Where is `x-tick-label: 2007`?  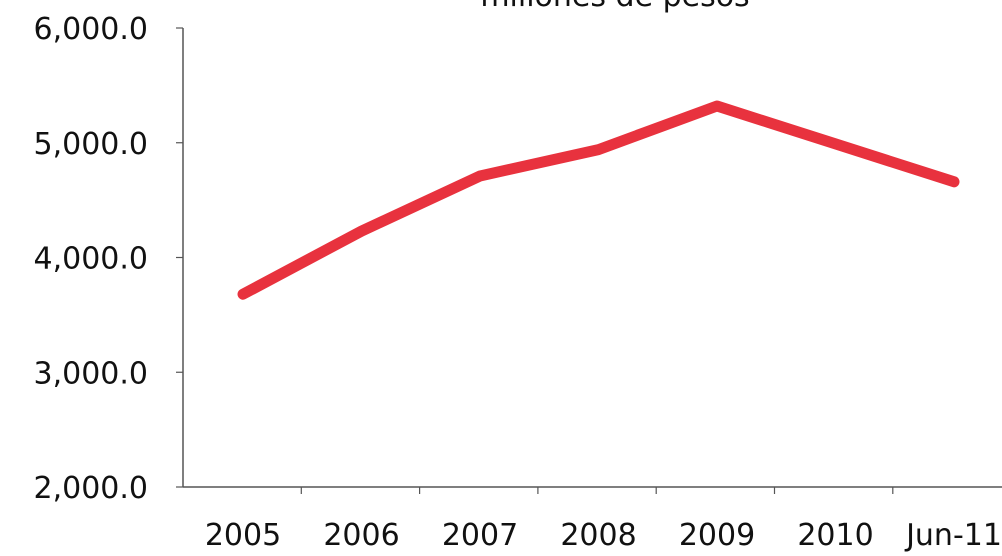 x-tick-label: 2007 is located at coordinates (480, 535).